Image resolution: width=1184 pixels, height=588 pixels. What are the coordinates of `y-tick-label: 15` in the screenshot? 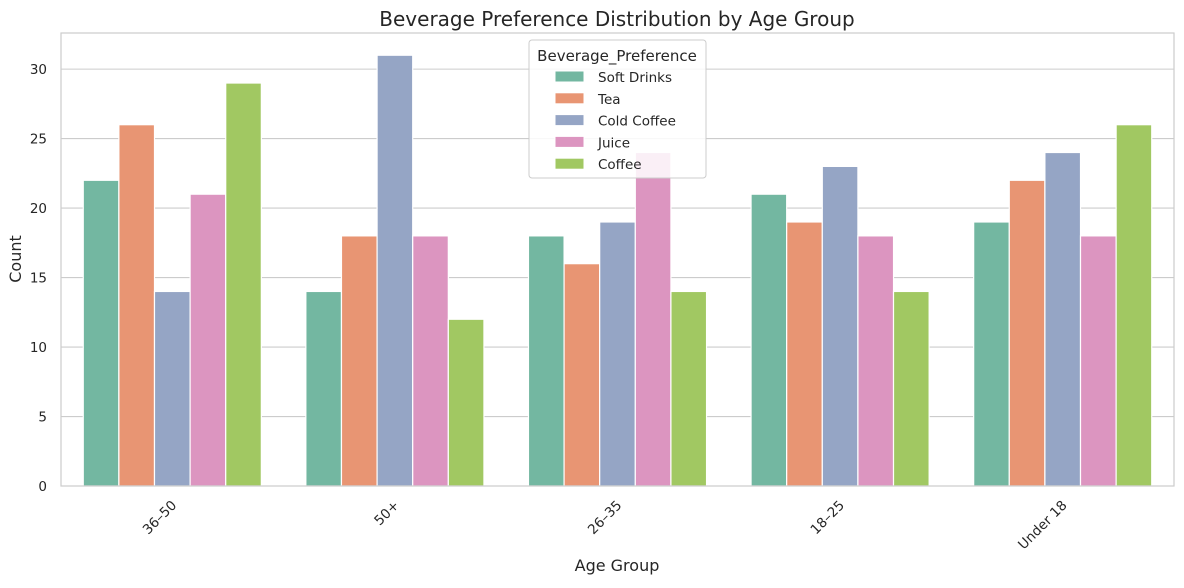 It's located at (38, 279).